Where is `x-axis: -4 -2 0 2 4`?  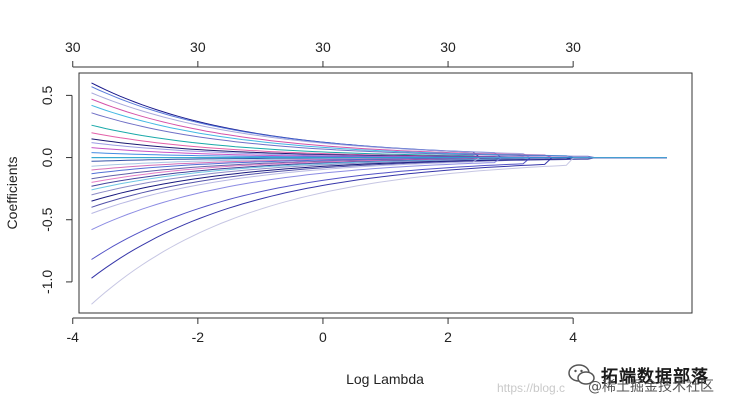 x-axis: -4 -2 0 2 4 is located at coordinates (322, 331).